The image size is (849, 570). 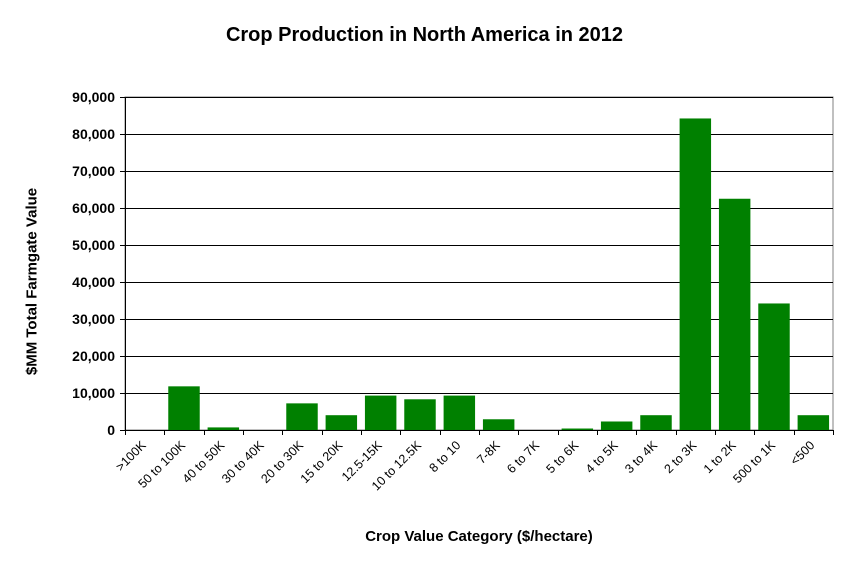 I want to click on x-tick-label: 4 to 5K, so click(x=602, y=457).